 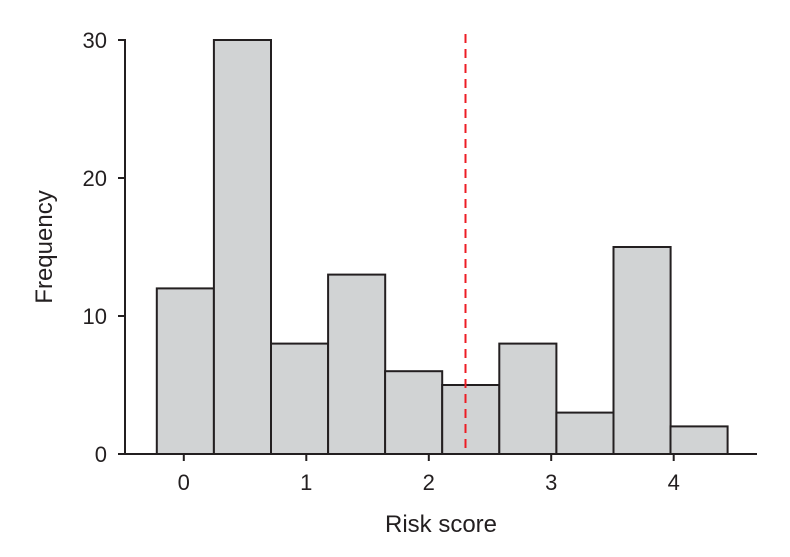 What do you see at coordinates (429, 482) in the screenshot?
I see `x-tick-label: 2` at bounding box center [429, 482].